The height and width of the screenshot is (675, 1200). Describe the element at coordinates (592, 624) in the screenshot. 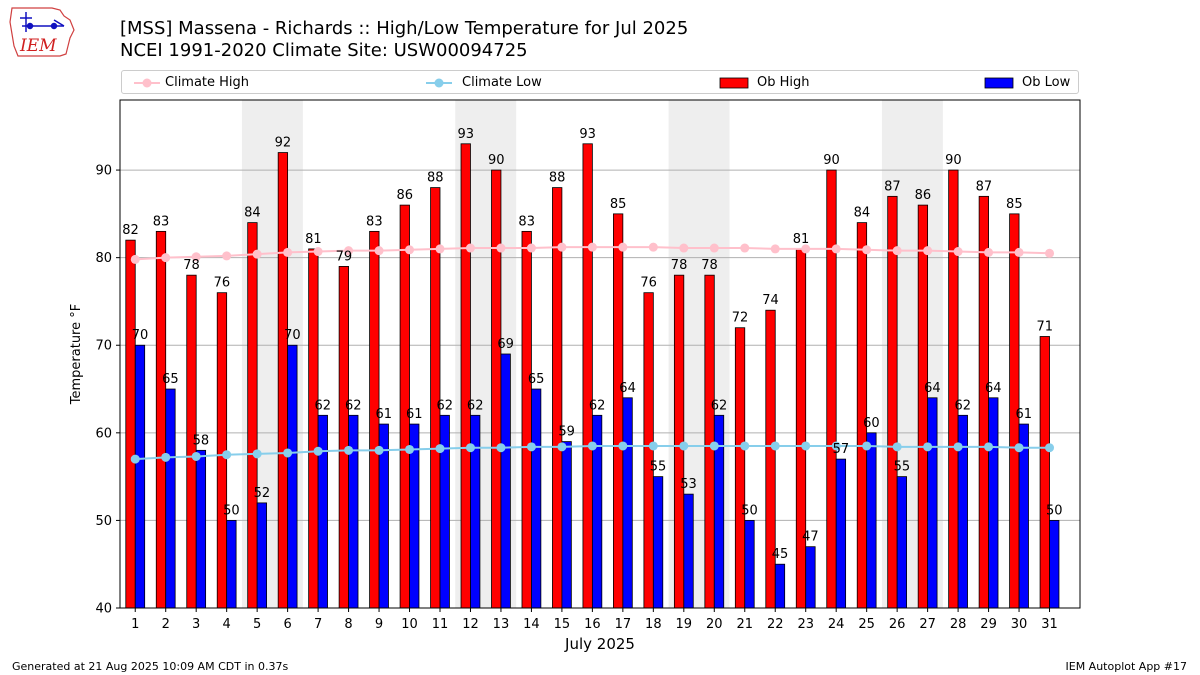

I see `x-tick-label: 16` at that location.